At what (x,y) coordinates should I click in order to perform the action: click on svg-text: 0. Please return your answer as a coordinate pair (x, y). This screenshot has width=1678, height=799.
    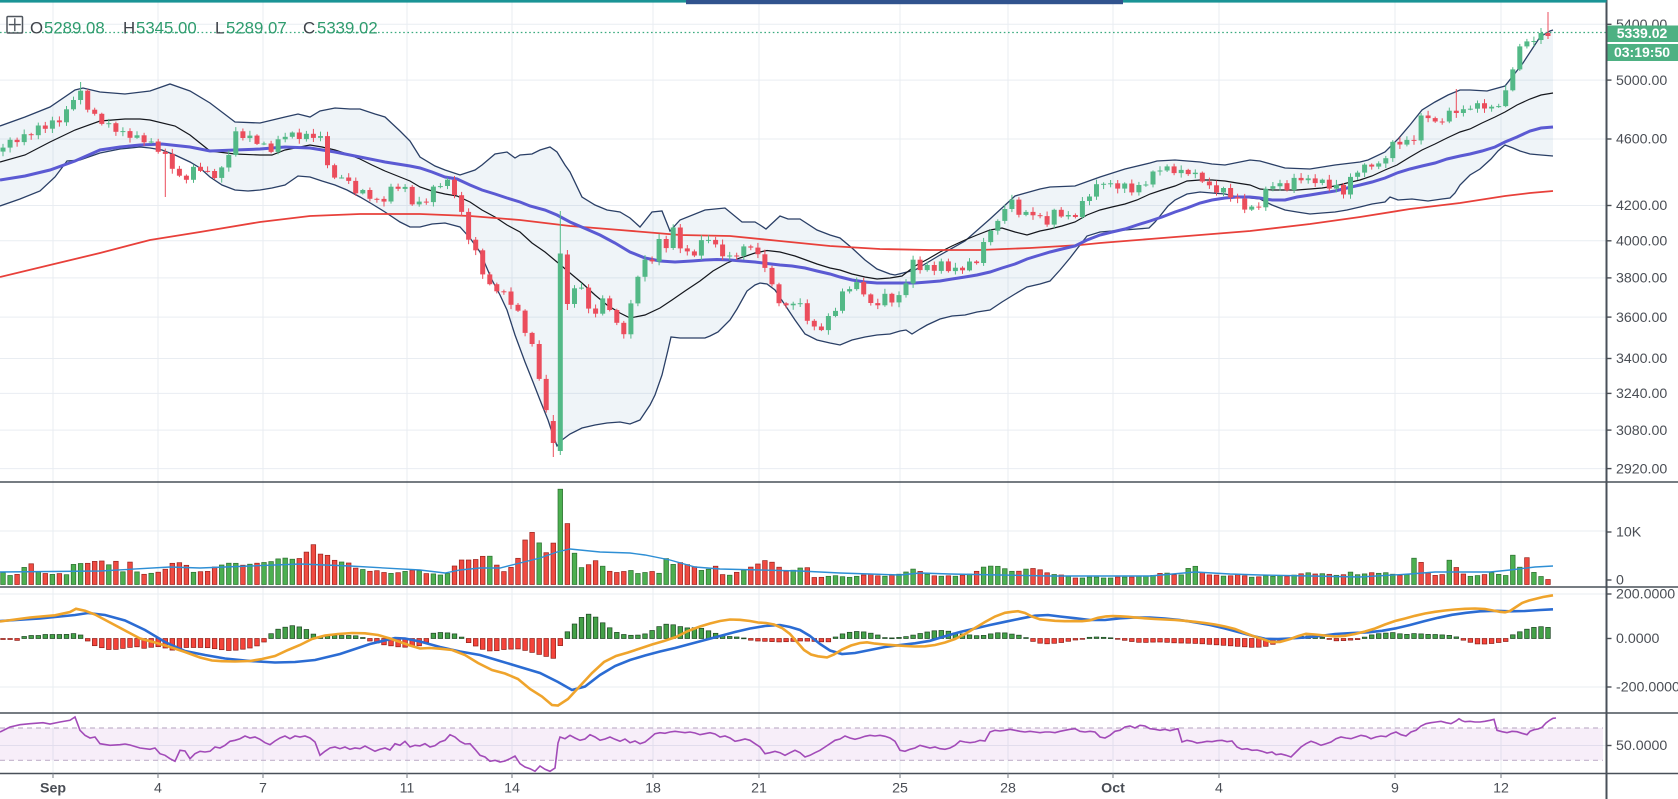
    Looking at the image, I should click on (1620, 581).